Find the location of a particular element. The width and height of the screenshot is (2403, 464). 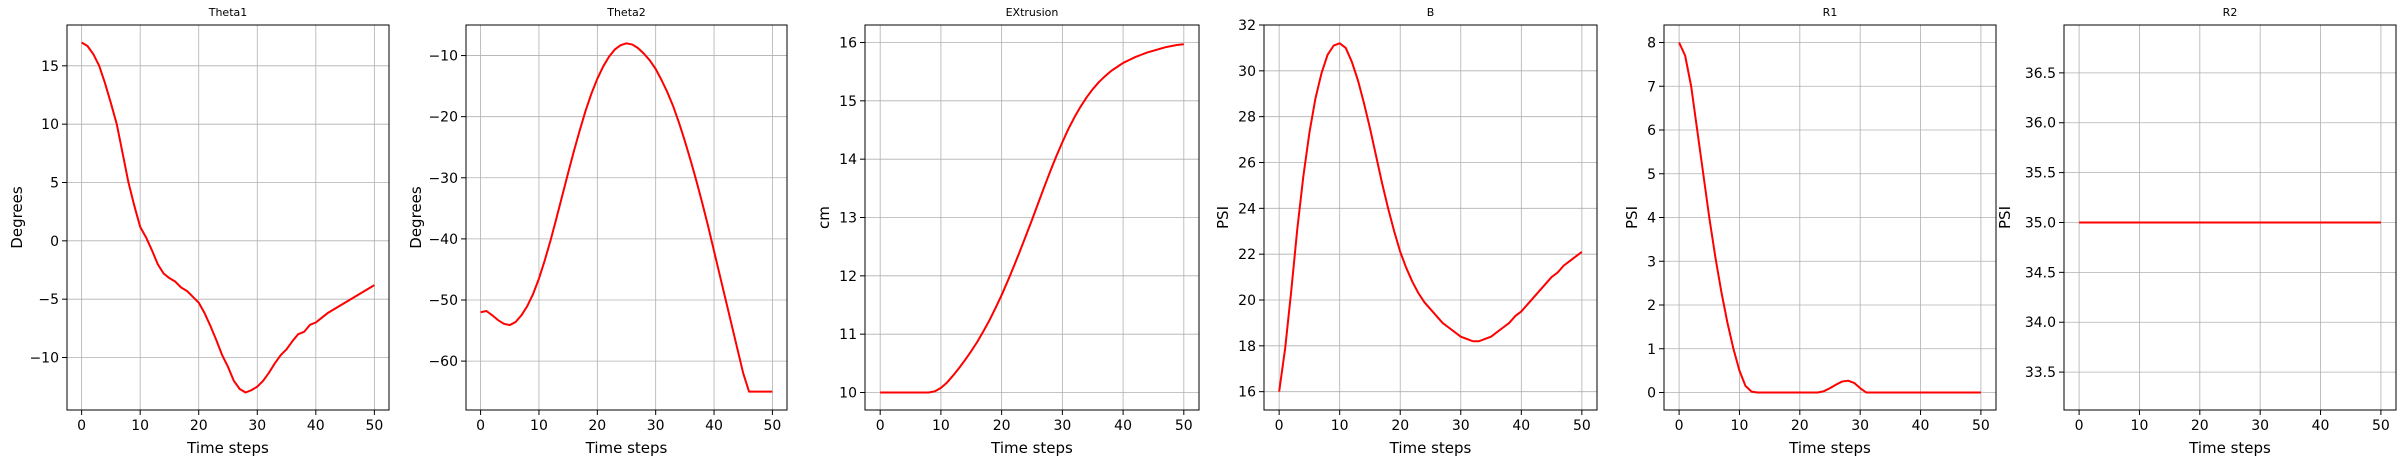

y-tick-label: 35.0 is located at coordinates (2040, 223).